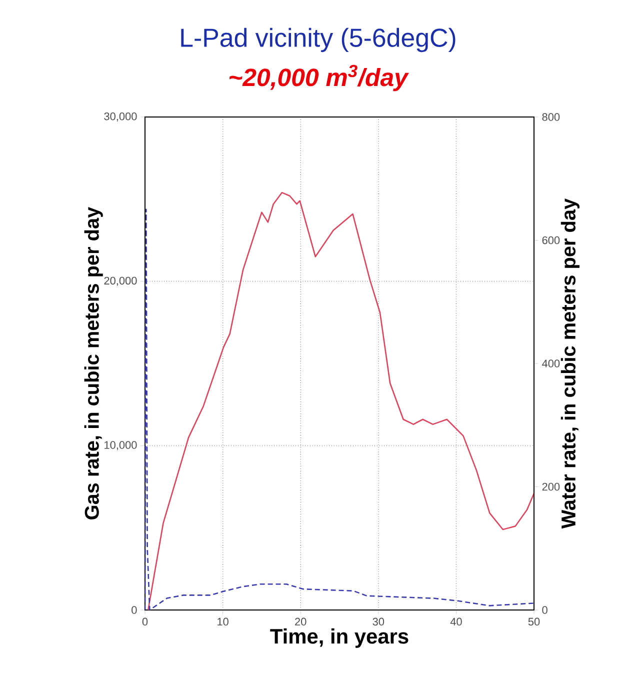 The width and height of the screenshot is (636, 680). Describe the element at coordinates (134, 610) in the screenshot. I see `y-tick-label: 0` at that location.